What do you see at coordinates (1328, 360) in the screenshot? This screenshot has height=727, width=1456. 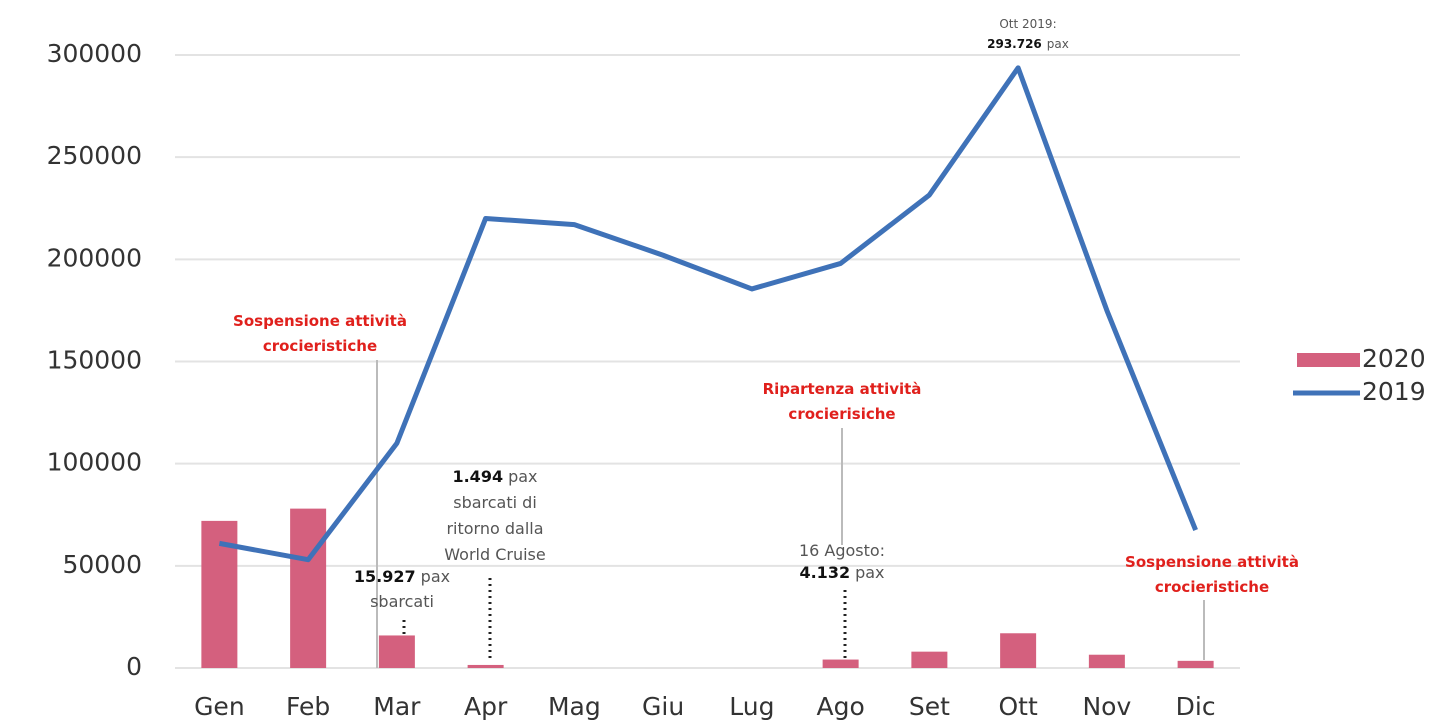 I see `legend-swatch` at bounding box center [1328, 360].